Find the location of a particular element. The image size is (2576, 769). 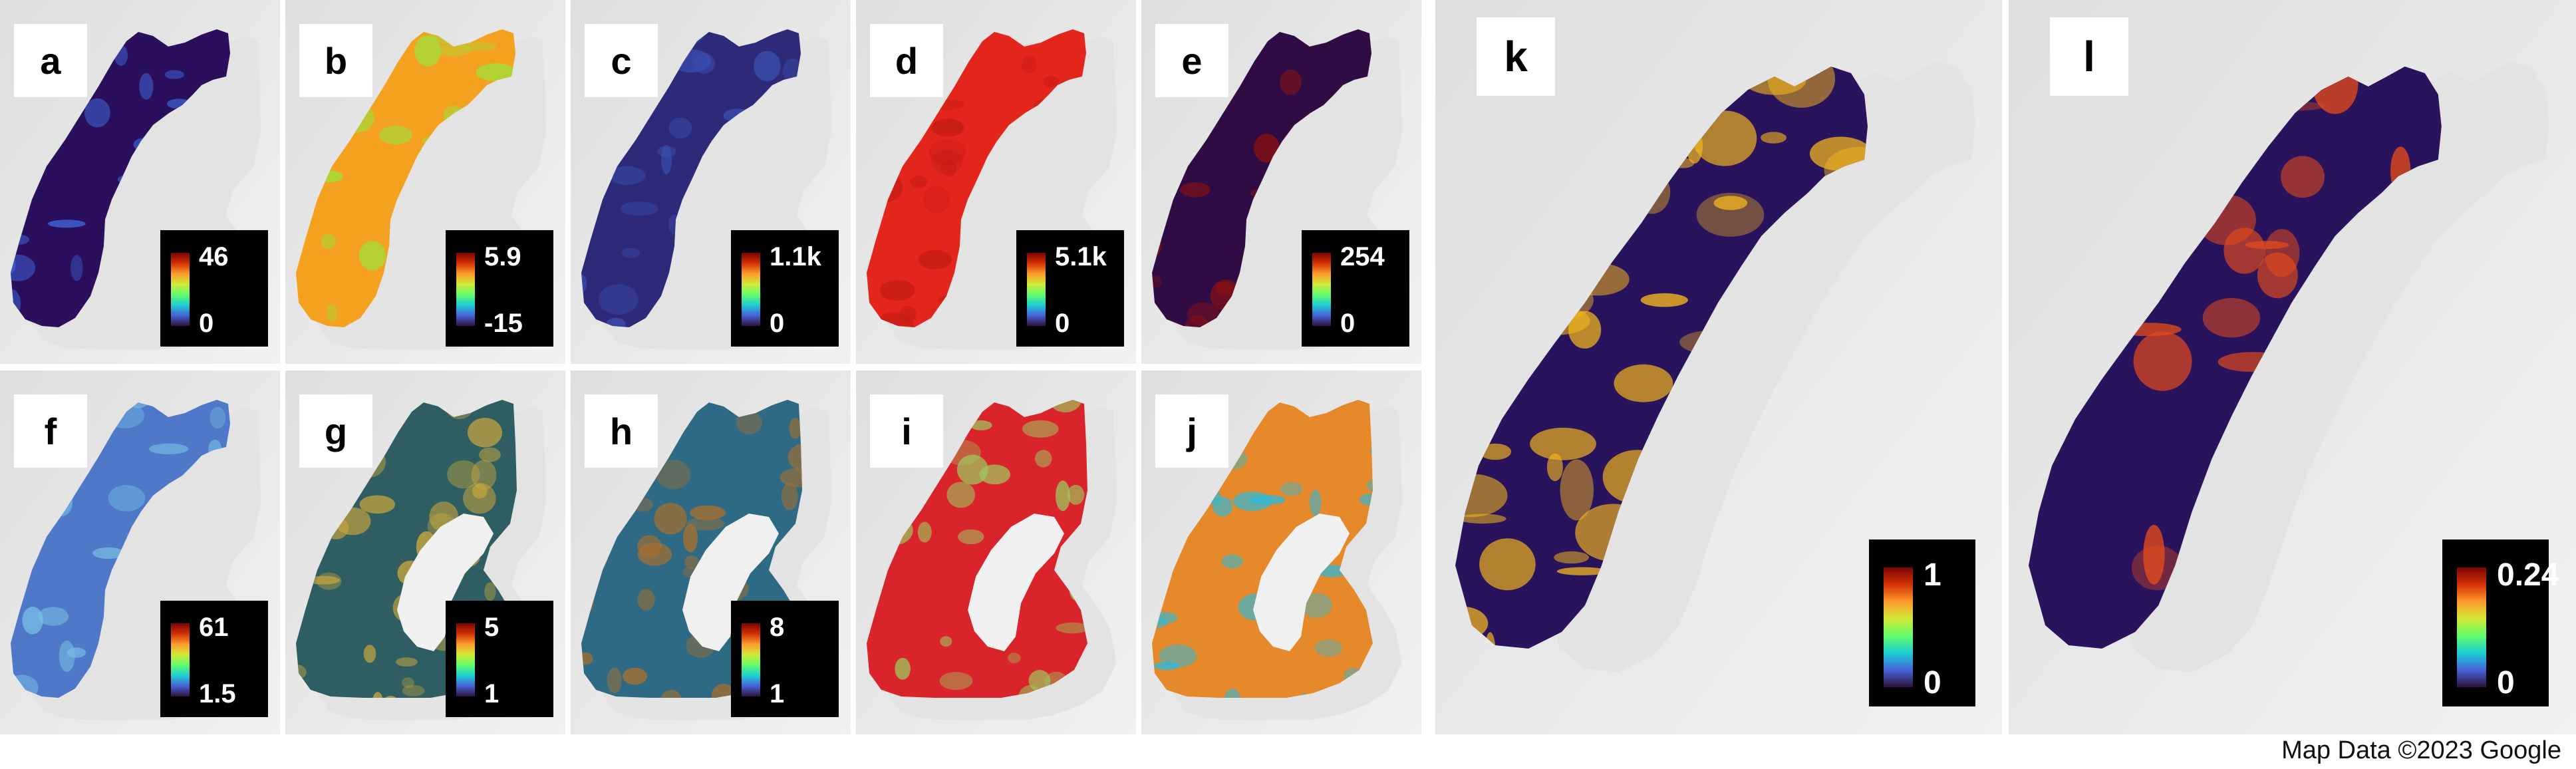

panel-label: a is located at coordinates (51, 61).